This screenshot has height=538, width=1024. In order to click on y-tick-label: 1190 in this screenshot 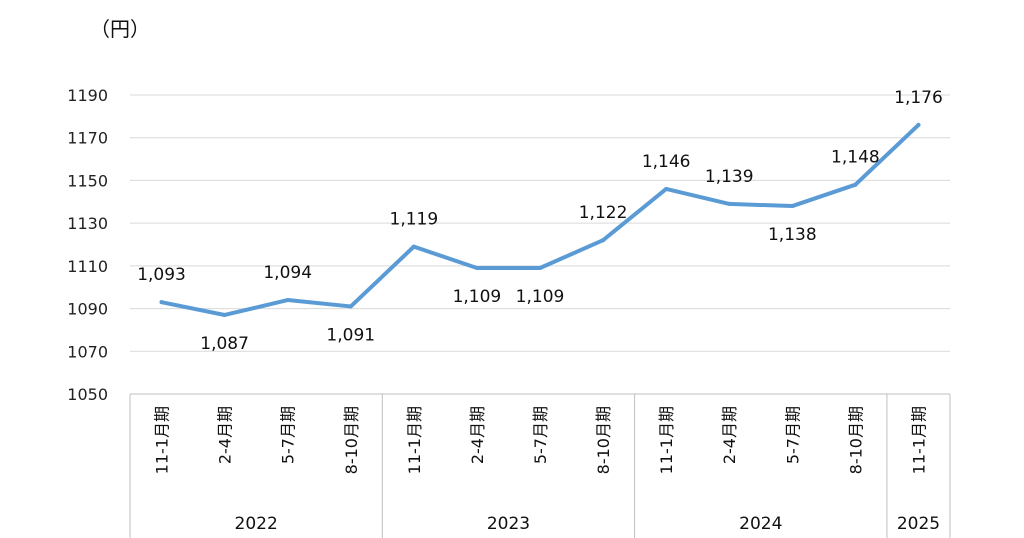, I will do `click(87, 95)`.